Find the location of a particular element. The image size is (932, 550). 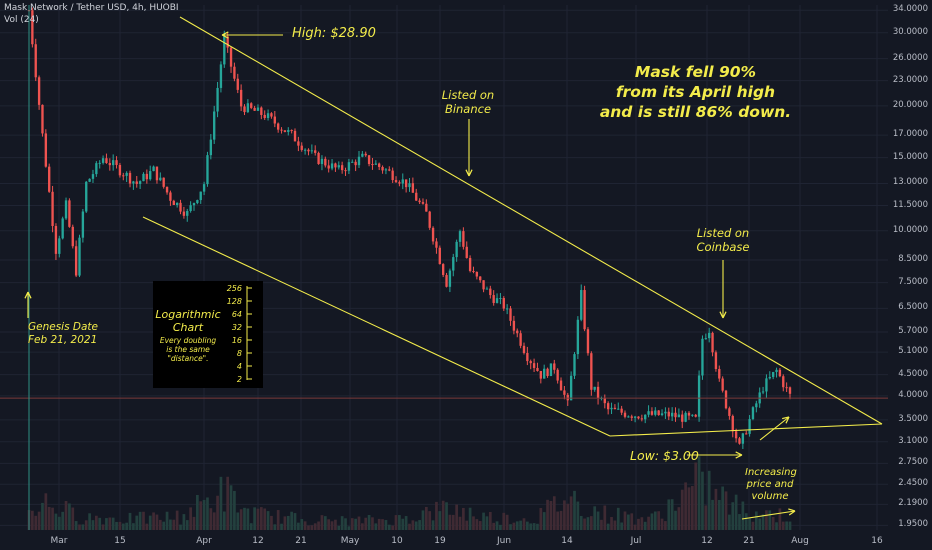

log-legend-scale: 256 128 64 32 16 8 4 2 is located at coordinates (243, 334).